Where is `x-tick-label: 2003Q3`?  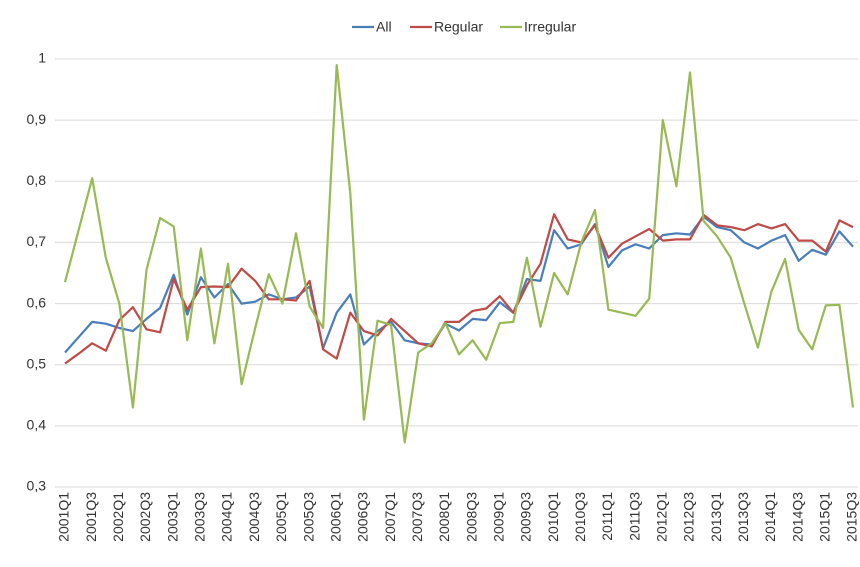 x-tick-label: 2003Q3 is located at coordinates (200, 517).